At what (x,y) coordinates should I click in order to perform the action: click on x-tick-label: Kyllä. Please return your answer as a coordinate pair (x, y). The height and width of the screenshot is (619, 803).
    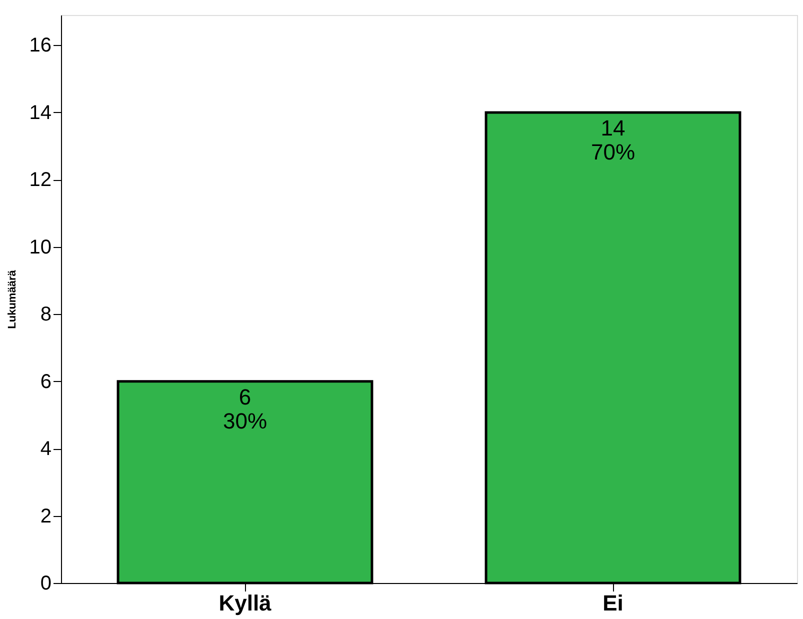
    Looking at the image, I should click on (245, 603).